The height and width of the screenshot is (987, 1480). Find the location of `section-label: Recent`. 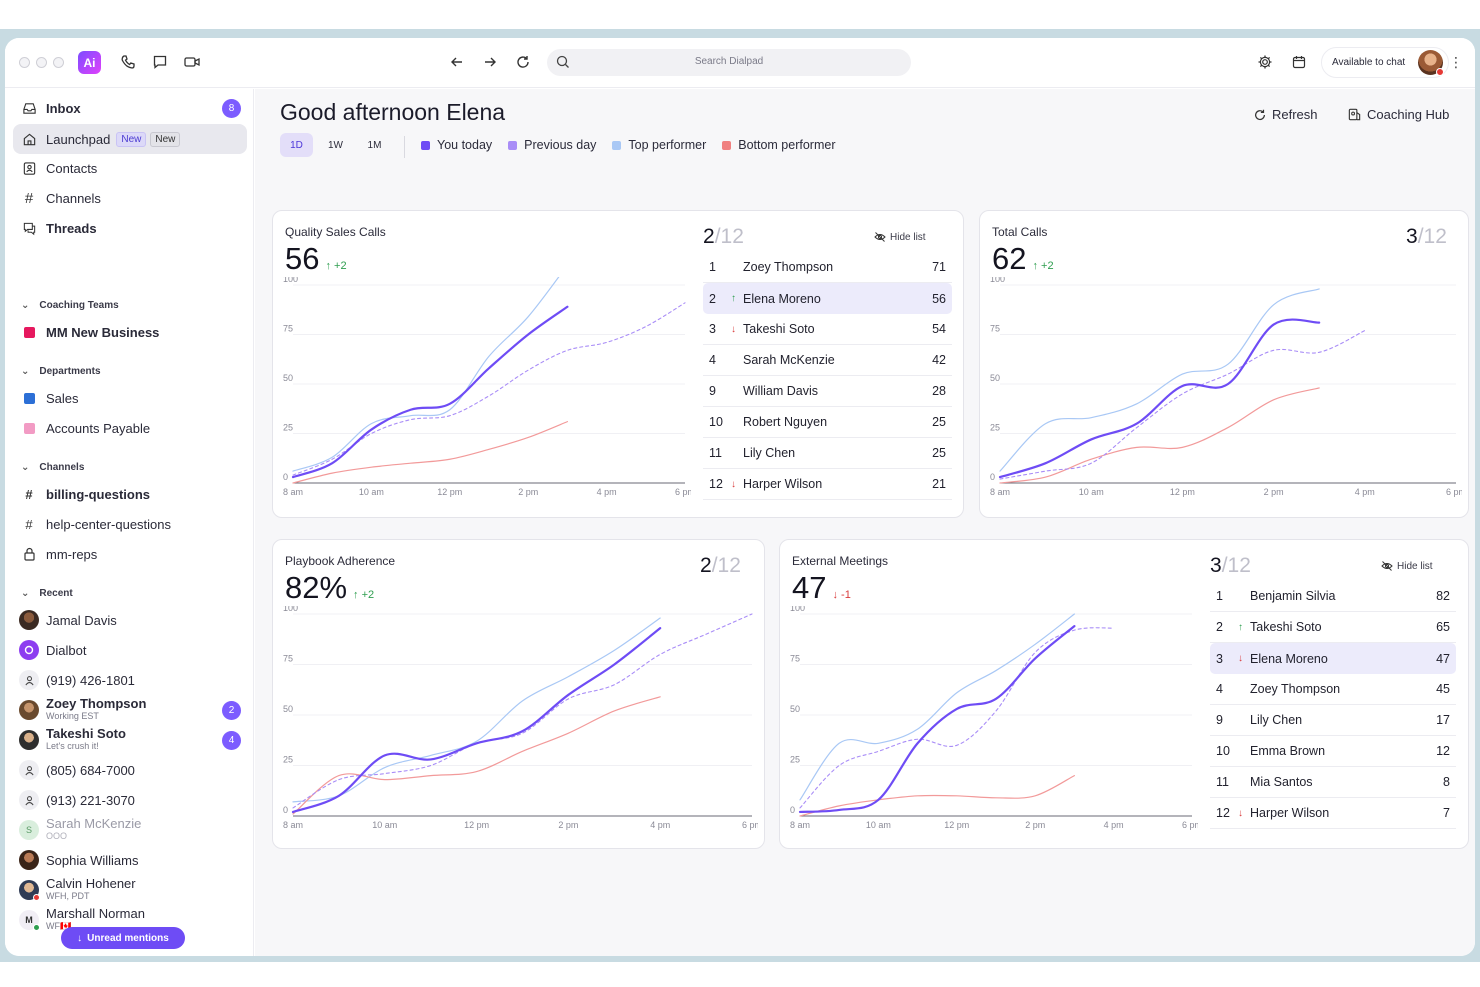

section-label: Recent is located at coordinates (56, 593).